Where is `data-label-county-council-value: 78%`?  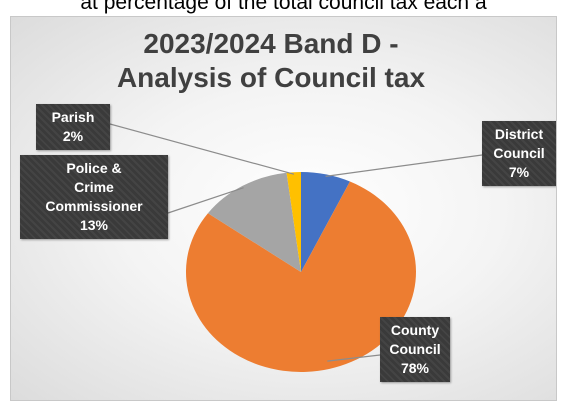 data-label-county-council-value: 78% is located at coordinates (415, 368).